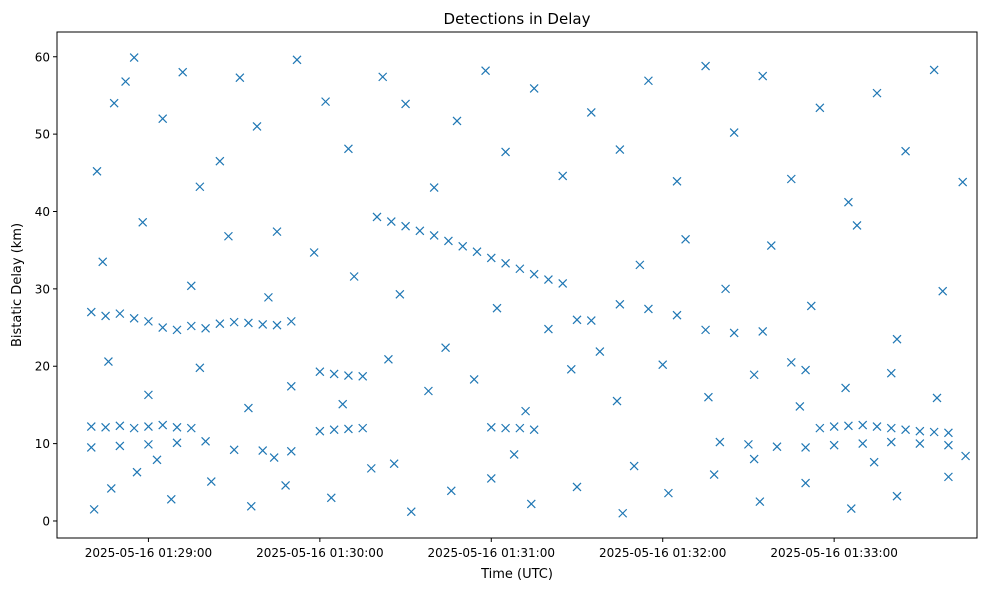 This screenshot has height=594, width=989. I want to click on y-tick-label: 60, so click(42, 57).